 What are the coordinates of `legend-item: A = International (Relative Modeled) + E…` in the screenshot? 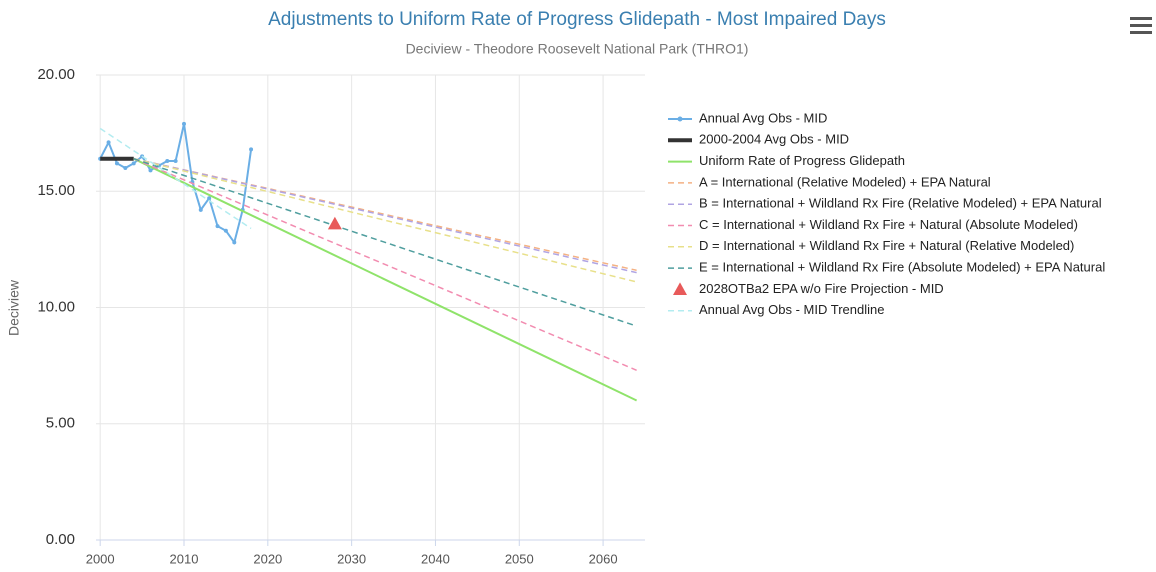 It's located at (829, 181).